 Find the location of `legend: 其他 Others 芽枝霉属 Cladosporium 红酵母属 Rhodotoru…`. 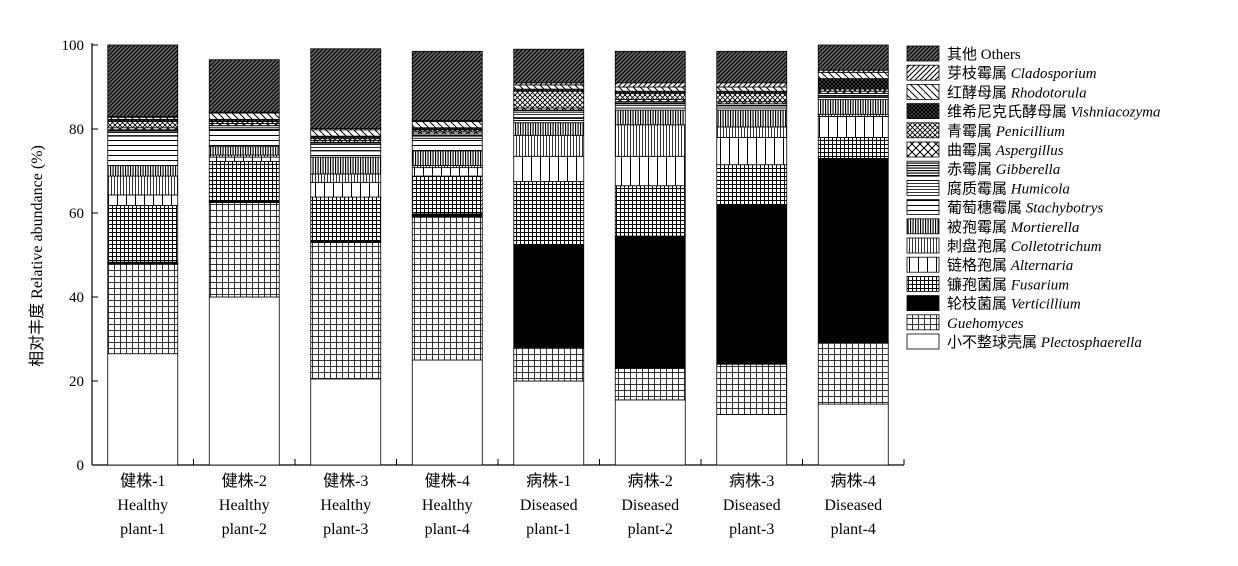

legend: 其他 Others 芽枝霉属 Cladosporium 红酵母属 Rhodotoru… is located at coordinates (1033, 198).